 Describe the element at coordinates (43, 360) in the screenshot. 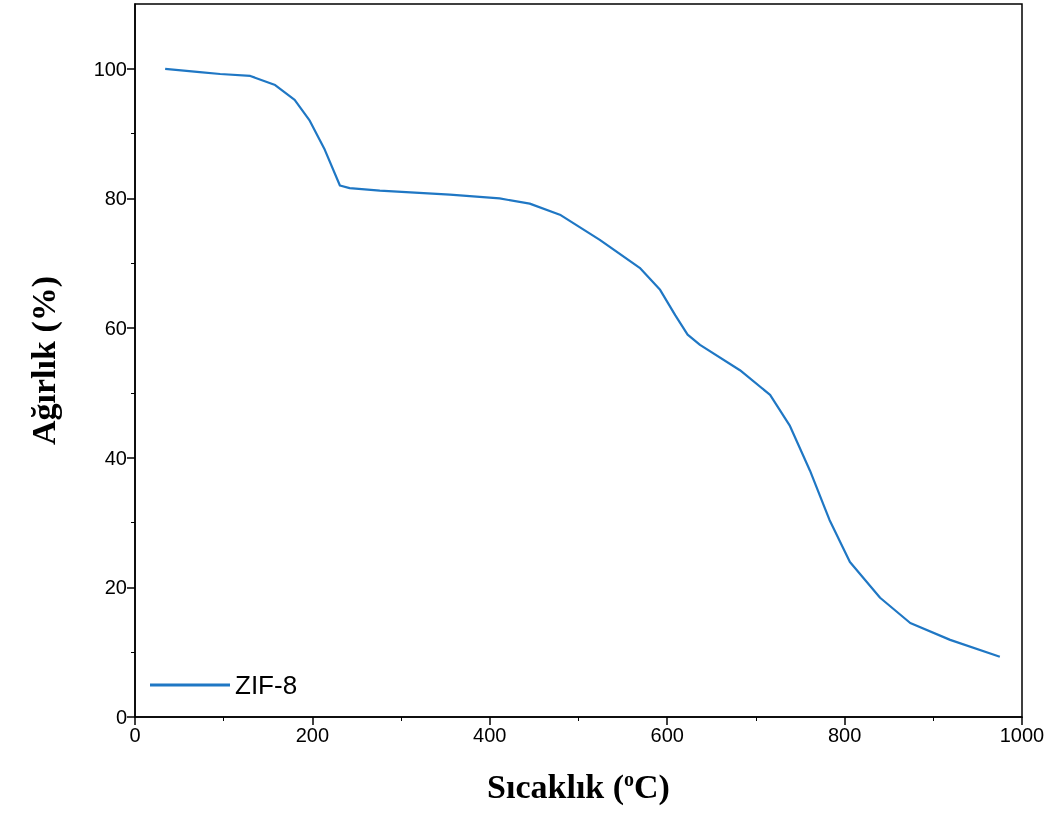

I see `y-axis-title: Ağırlık (%)` at that location.